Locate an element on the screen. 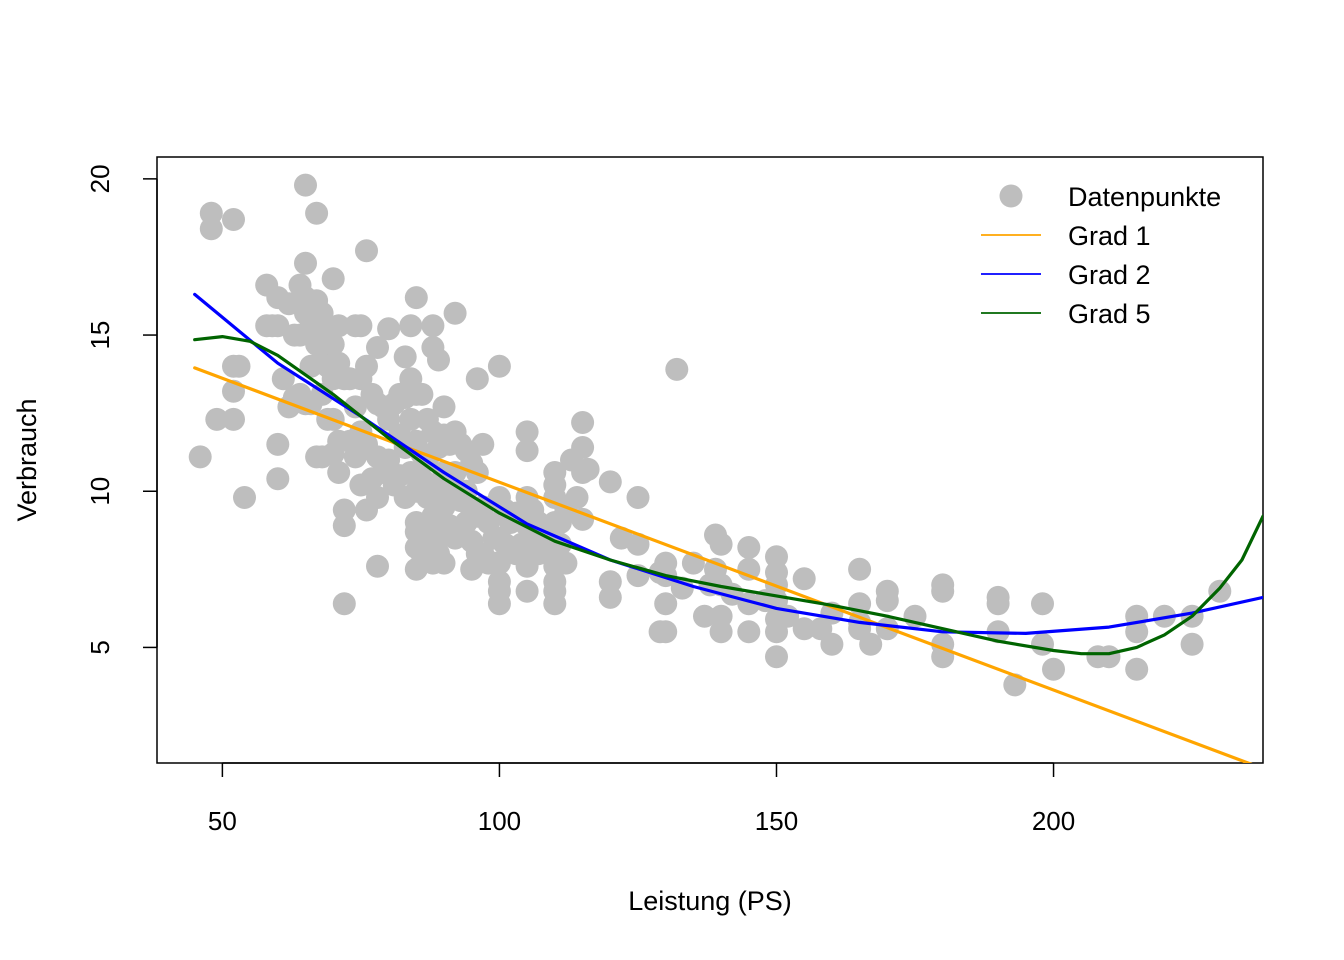 The image size is (1344, 960). x-tick-label: 150 is located at coordinates (776, 821).